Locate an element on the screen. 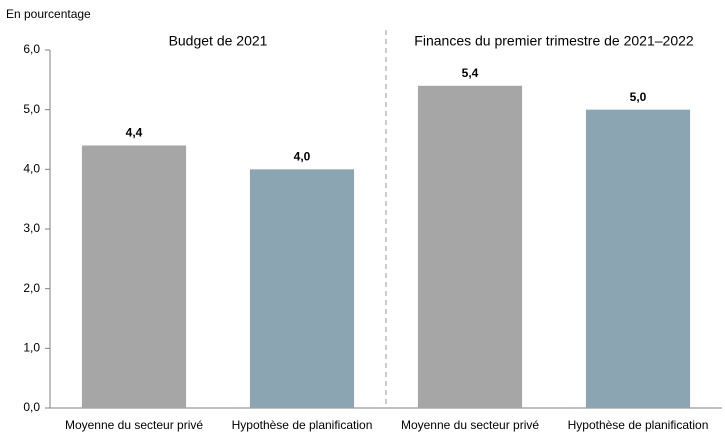 This screenshot has width=725, height=434. y-tick-label: 5,0 is located at coordinates (31, 109).